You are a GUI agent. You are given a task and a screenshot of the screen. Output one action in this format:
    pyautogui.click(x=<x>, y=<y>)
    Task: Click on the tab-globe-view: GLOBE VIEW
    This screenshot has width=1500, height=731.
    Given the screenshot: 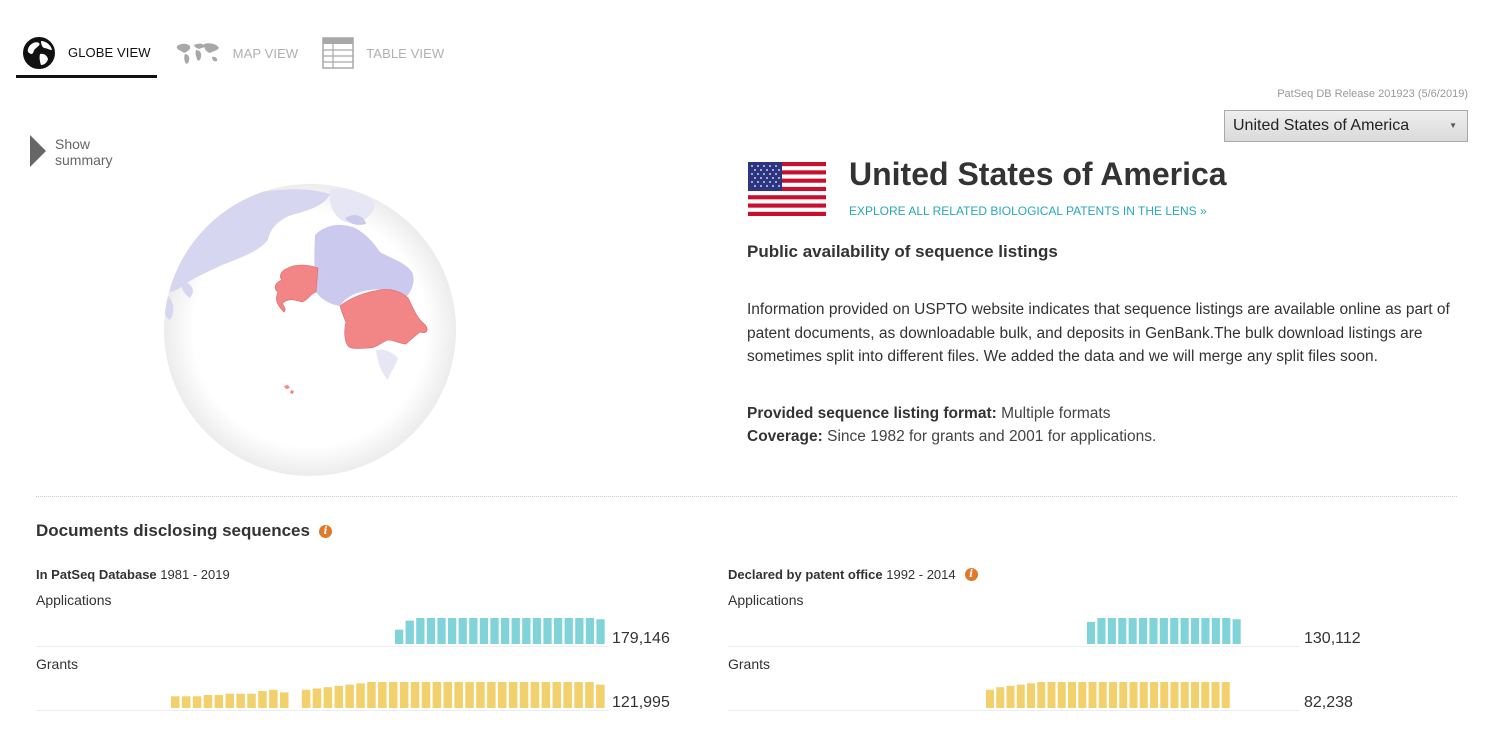 What is the action you would take?
    pyautogui.click(x=86, y=54)
    